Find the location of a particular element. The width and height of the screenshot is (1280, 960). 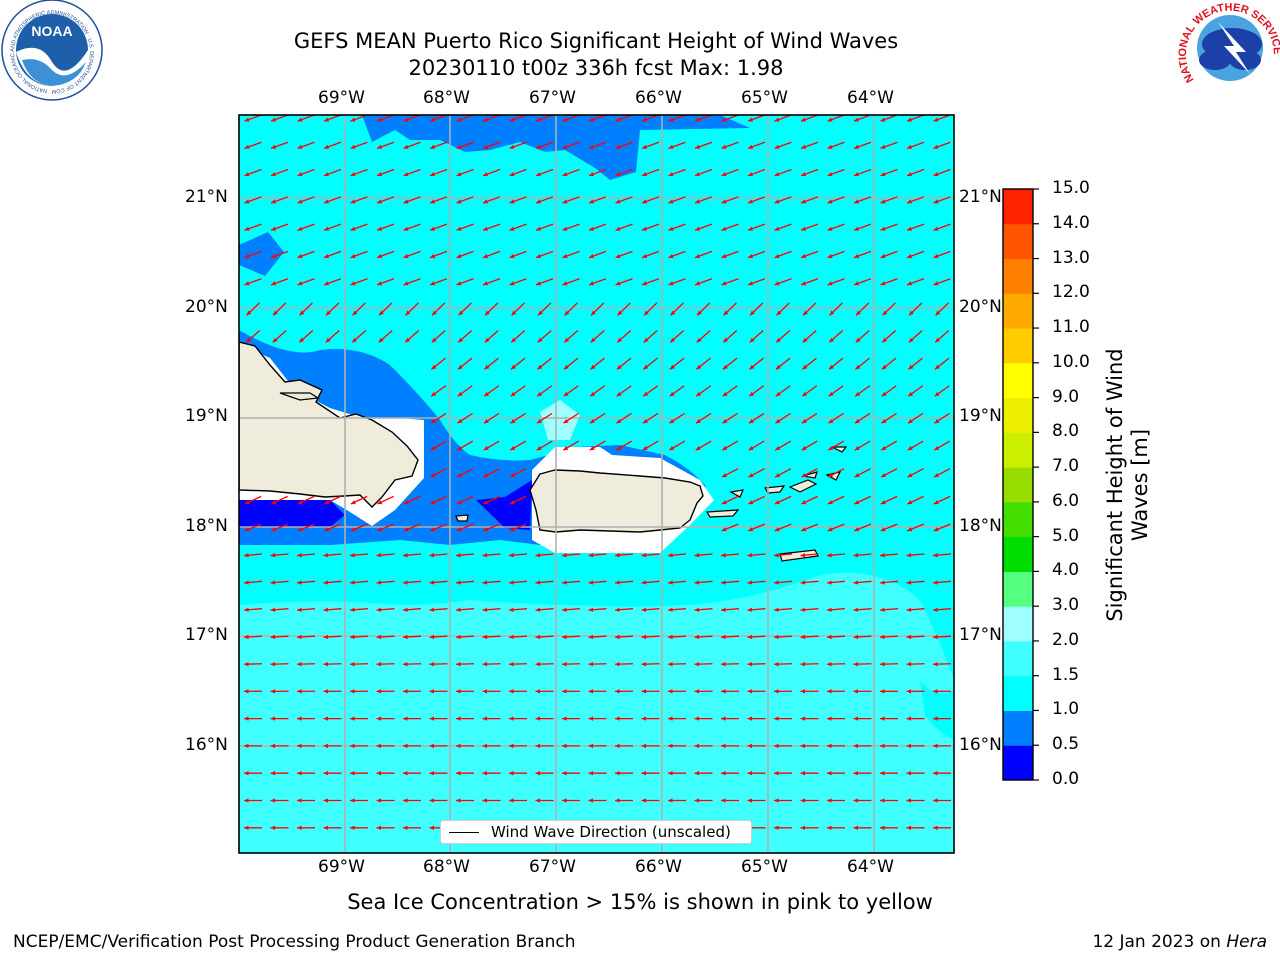

colorbar-tick-label: 12.0 is located at coordinates (1071, 292).